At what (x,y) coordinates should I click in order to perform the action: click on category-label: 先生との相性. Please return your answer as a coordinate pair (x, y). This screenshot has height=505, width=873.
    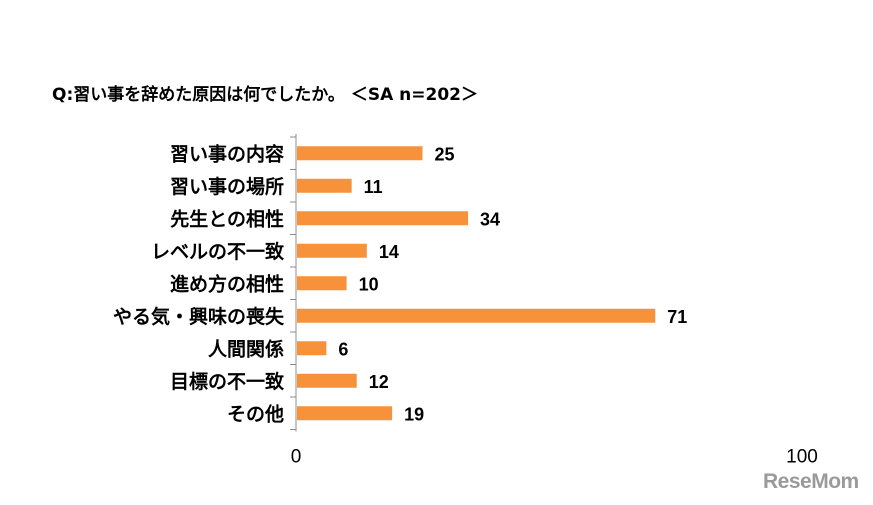
    Looking at the image, I should click on (227, 218).